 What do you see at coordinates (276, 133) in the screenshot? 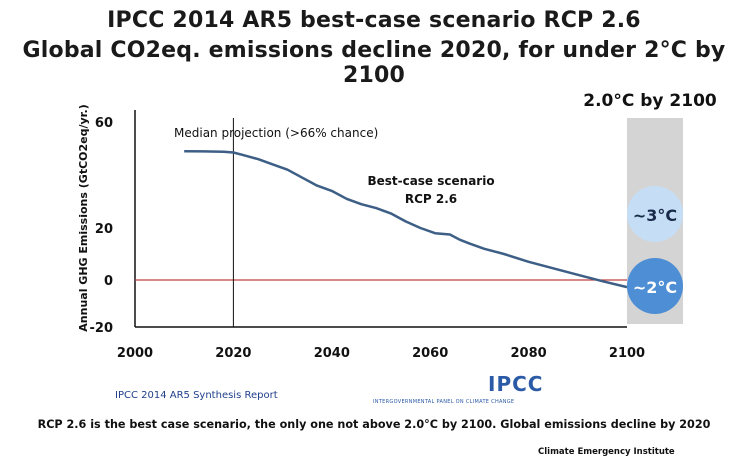
I see `median-projection-label: Median projection (>66% chance)` at bounding box center [276, 133].